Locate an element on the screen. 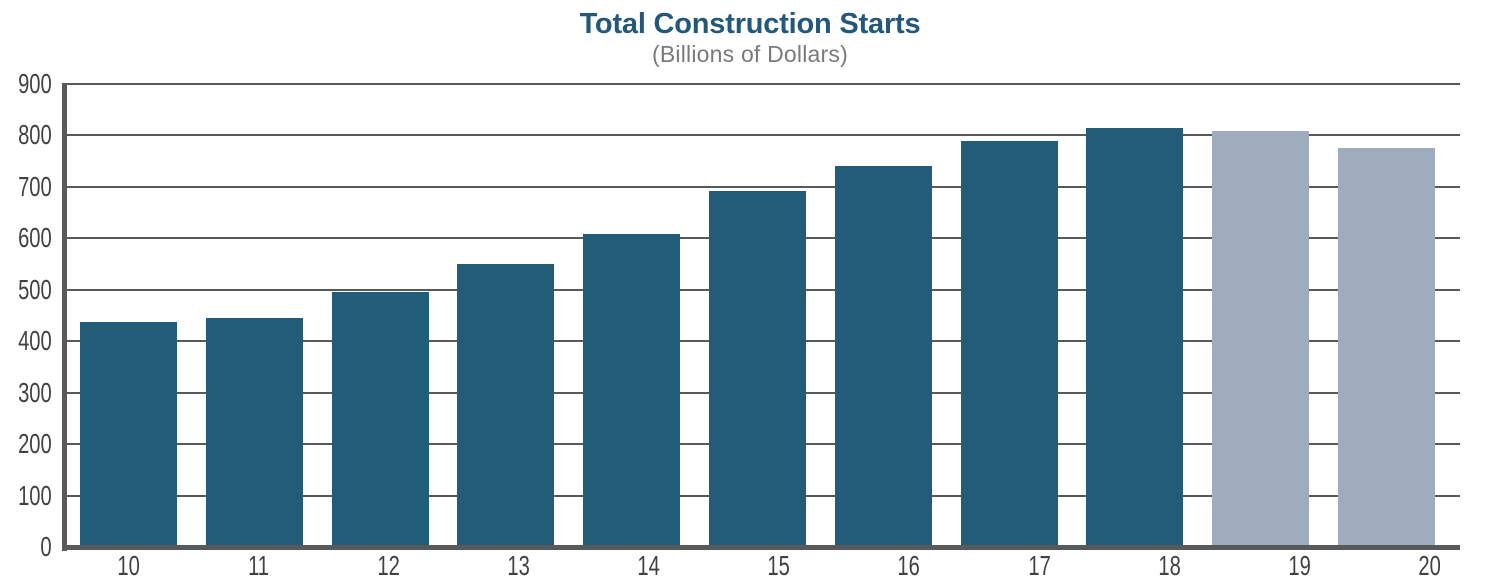 The width and height of the screenshot is (1500, 583). x-slot-10: 10 is located at coordinates (128, 566).